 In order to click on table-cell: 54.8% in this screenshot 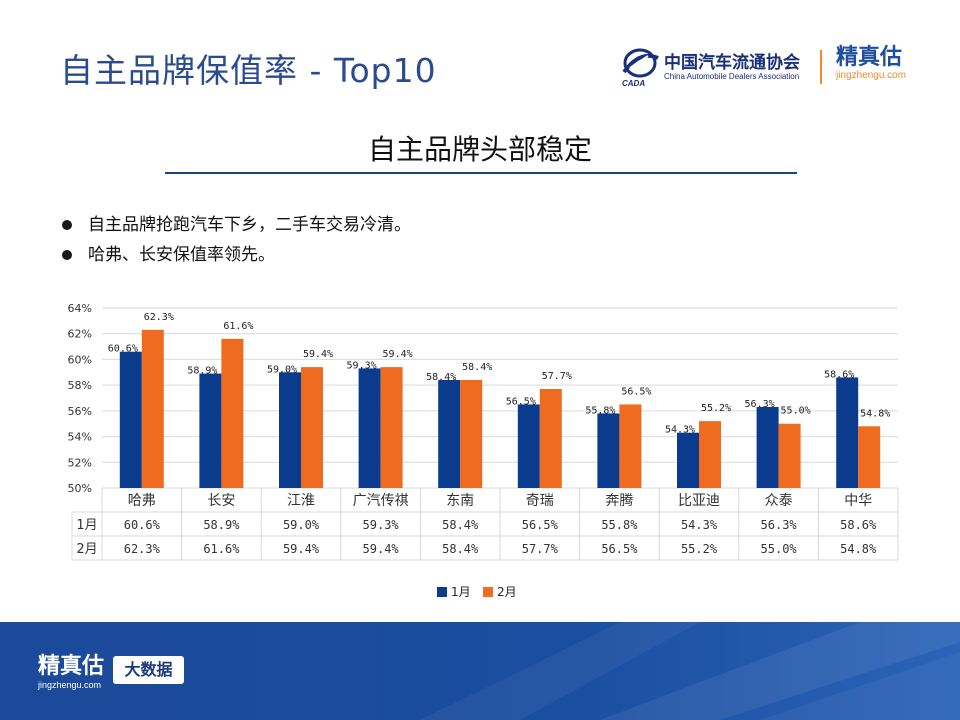, I will do `click(858, 549)`.